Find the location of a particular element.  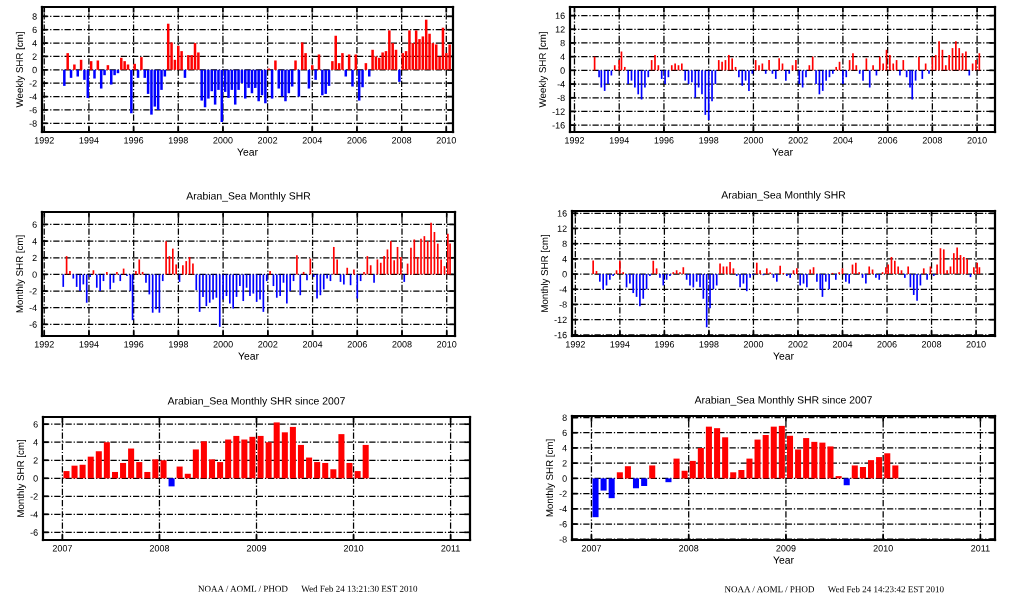

y-tick-label: 12 is located at coordinates (562, 228).